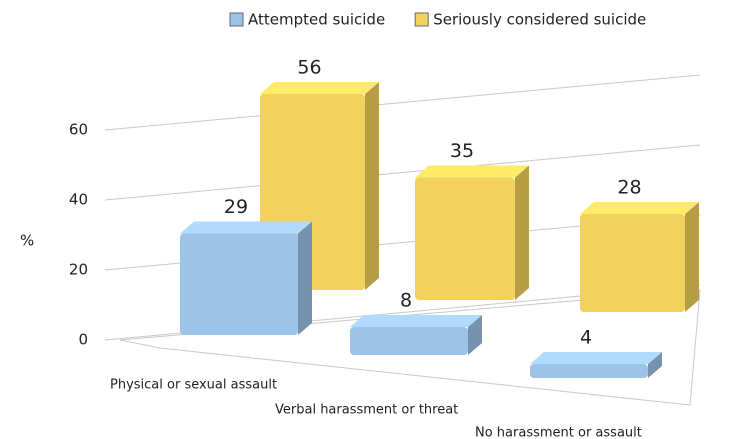  What do you see at coordinates (83, 340) in the screenshot?
I see `y-tick-label: 0` at bounding box center [83, 340].